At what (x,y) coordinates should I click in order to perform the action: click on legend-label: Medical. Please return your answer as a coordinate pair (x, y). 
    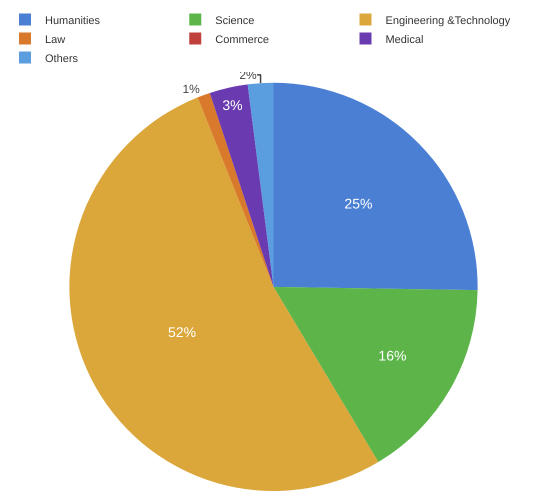
    Looking at the image, I should click on (405, 40).